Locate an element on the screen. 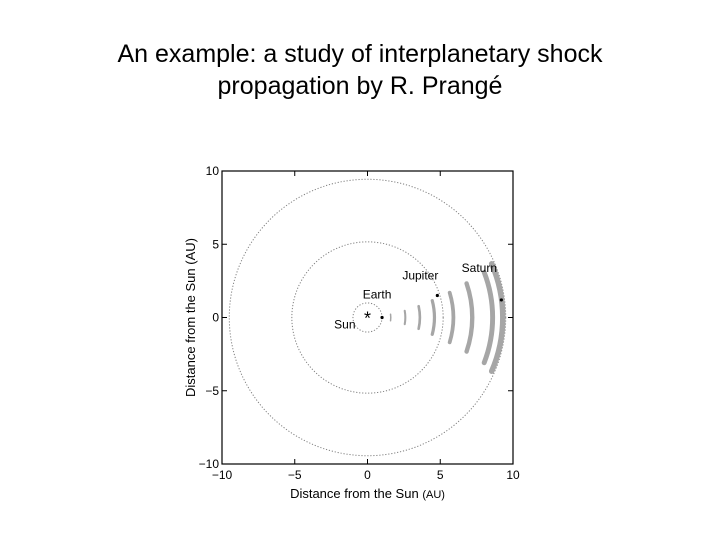 Image resolution: width=720 pixels, height=540 pixels. x-axis-label: Distance from the Sun (AU) is located at coordinates (367, 493).